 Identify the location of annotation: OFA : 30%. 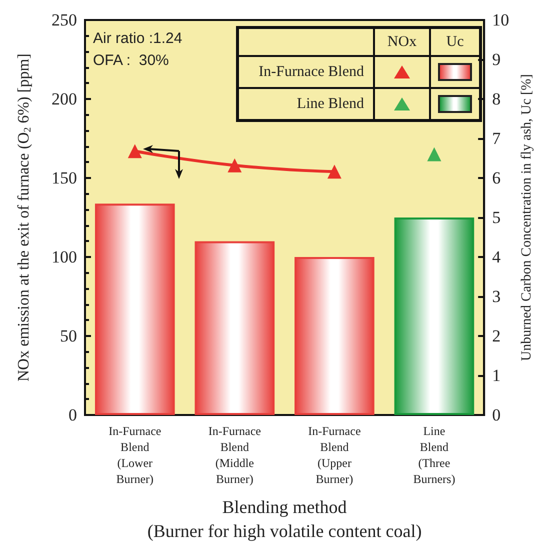
(131, 60).